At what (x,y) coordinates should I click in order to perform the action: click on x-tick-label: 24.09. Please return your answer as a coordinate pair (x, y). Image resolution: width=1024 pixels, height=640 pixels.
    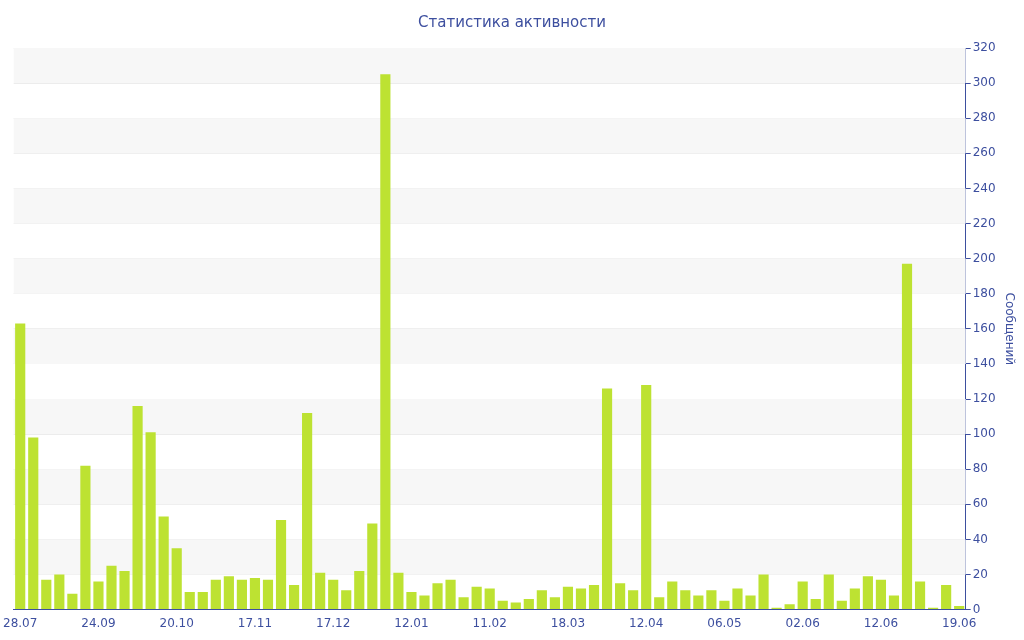
    Looking at the image, I should click on (98, 622).